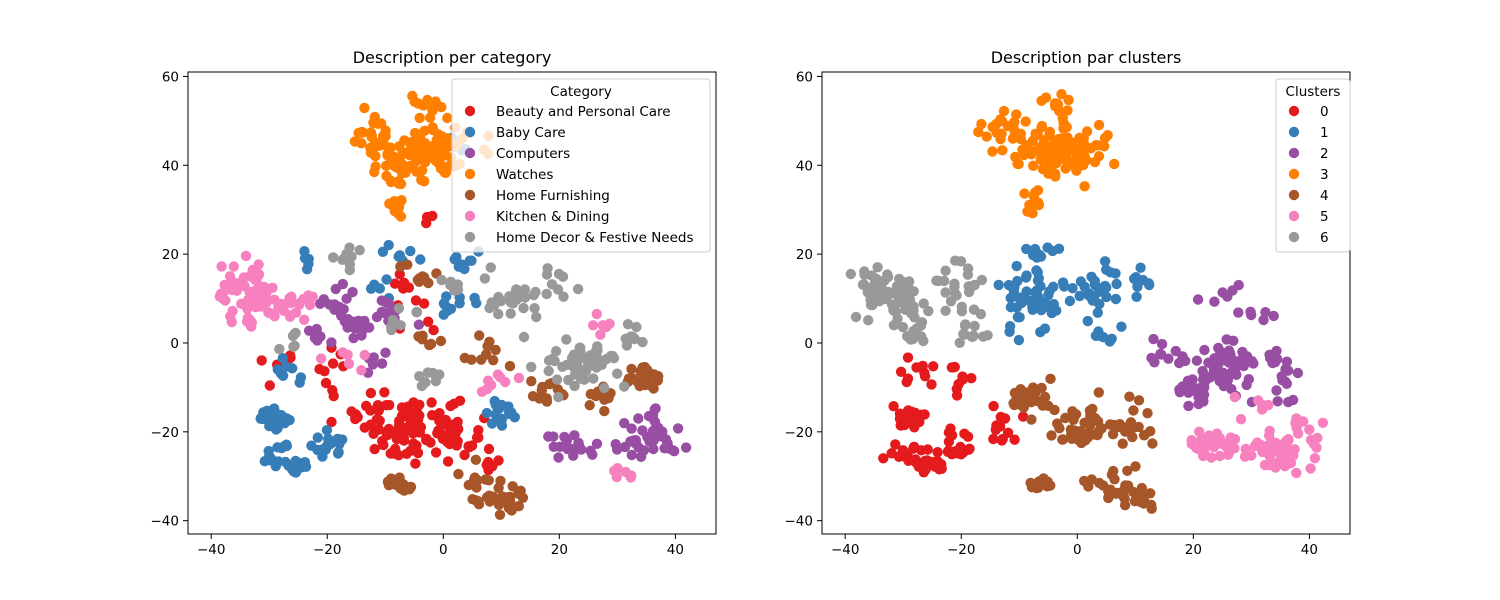 This screenshot has width=1500, height=600. What do you see at coordinates (170, 255) in the screenshot?
I see `y-tick-label: 20` at bounding box center [170, 255].